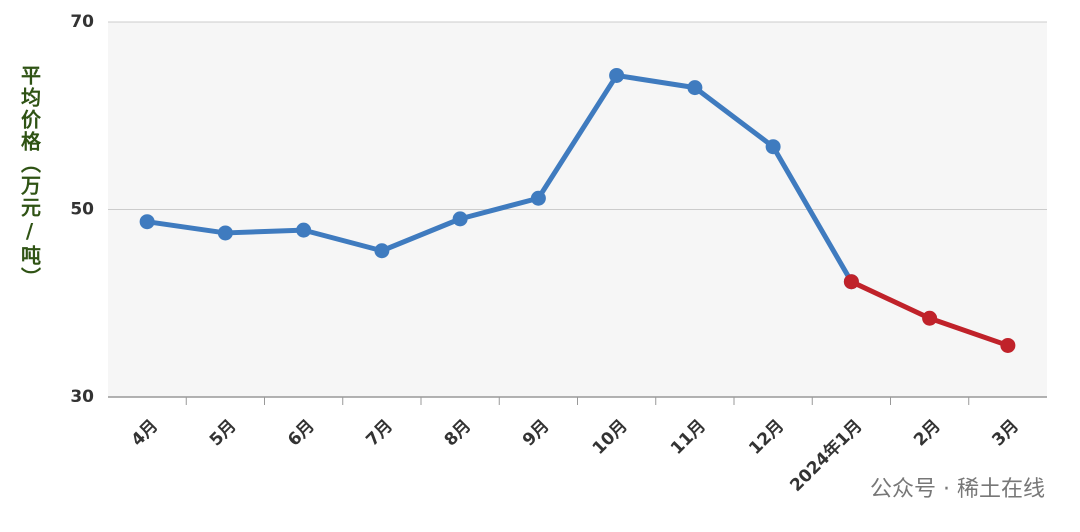  What do you see at coordinates (223, 433) in the screenshot?
I see `x-tick-label: 5月` at bounding box center [223, 433].